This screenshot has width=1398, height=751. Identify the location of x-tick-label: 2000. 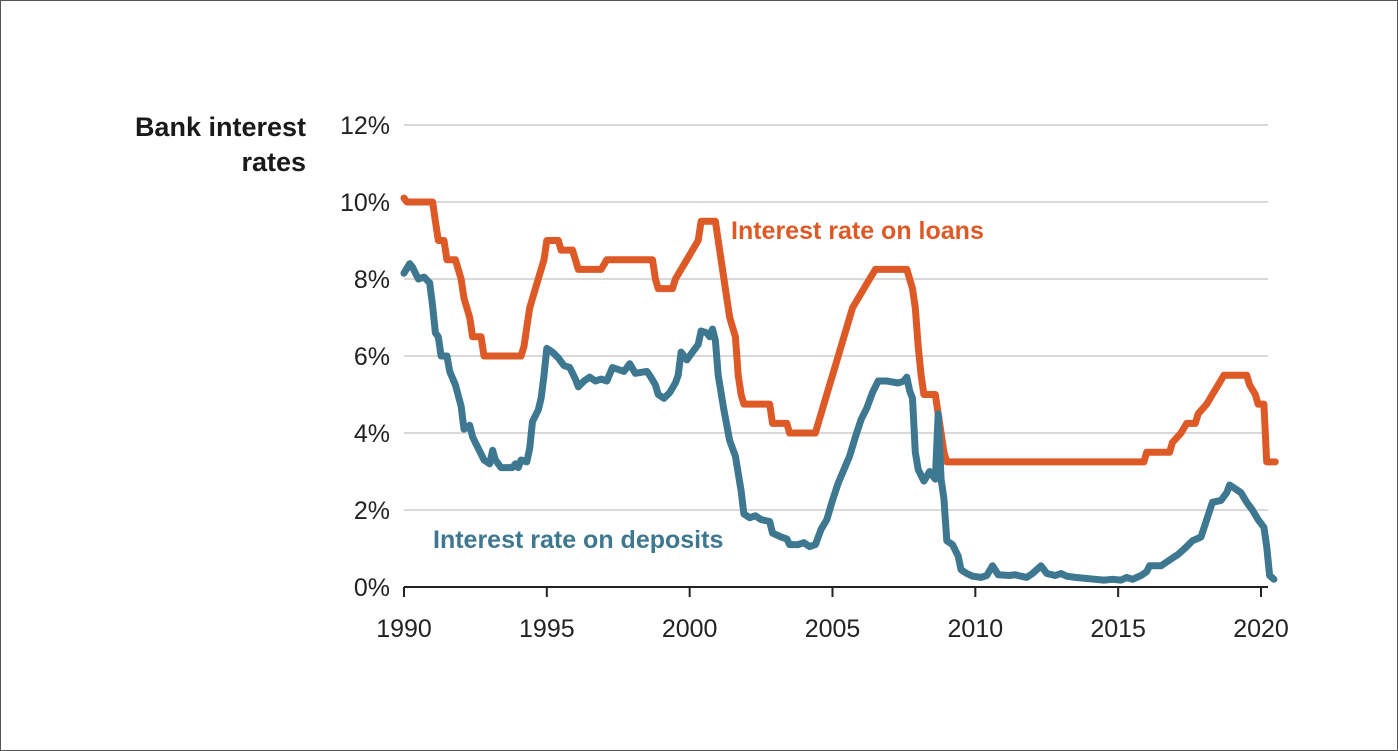
(690, 629).